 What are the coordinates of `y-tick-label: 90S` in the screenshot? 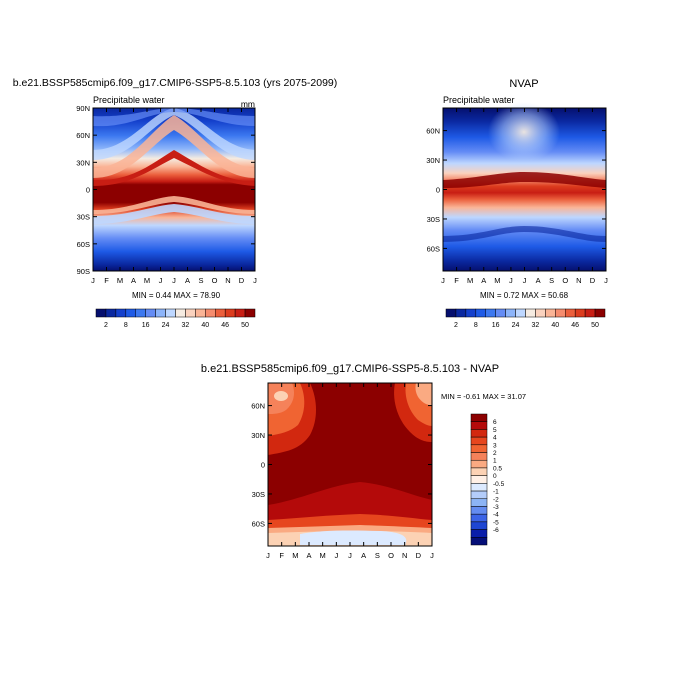 It's located at (83, 271).